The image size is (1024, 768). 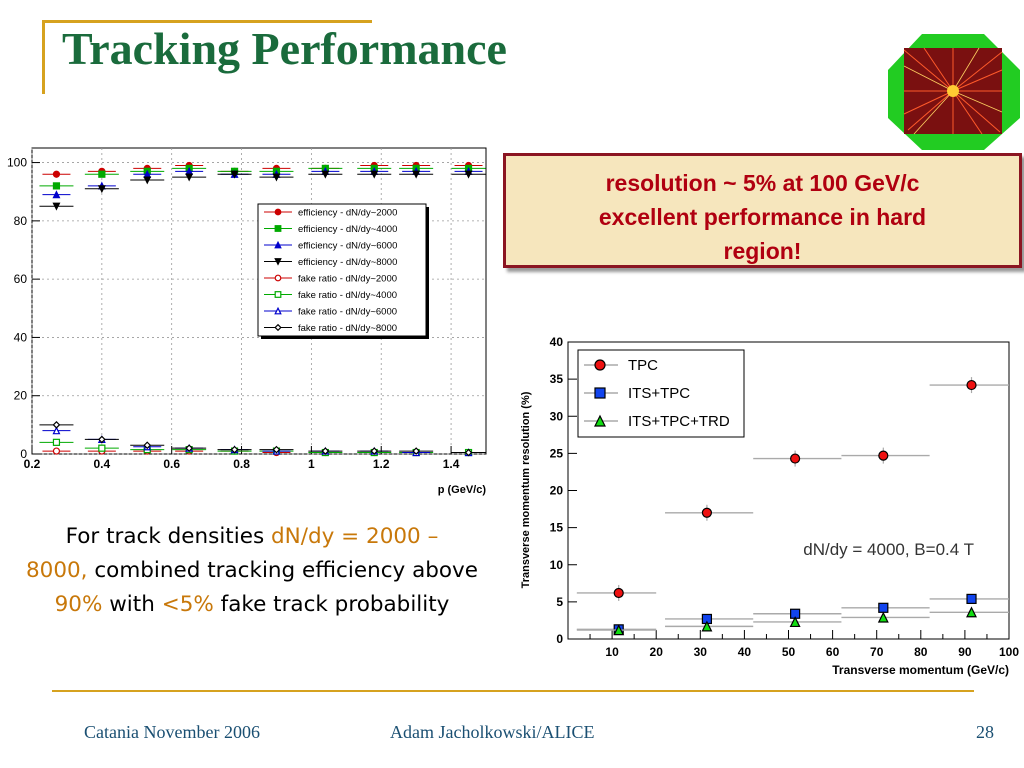 I want to click on left-xtick-label: 1.4, so click(x=451, y=464).